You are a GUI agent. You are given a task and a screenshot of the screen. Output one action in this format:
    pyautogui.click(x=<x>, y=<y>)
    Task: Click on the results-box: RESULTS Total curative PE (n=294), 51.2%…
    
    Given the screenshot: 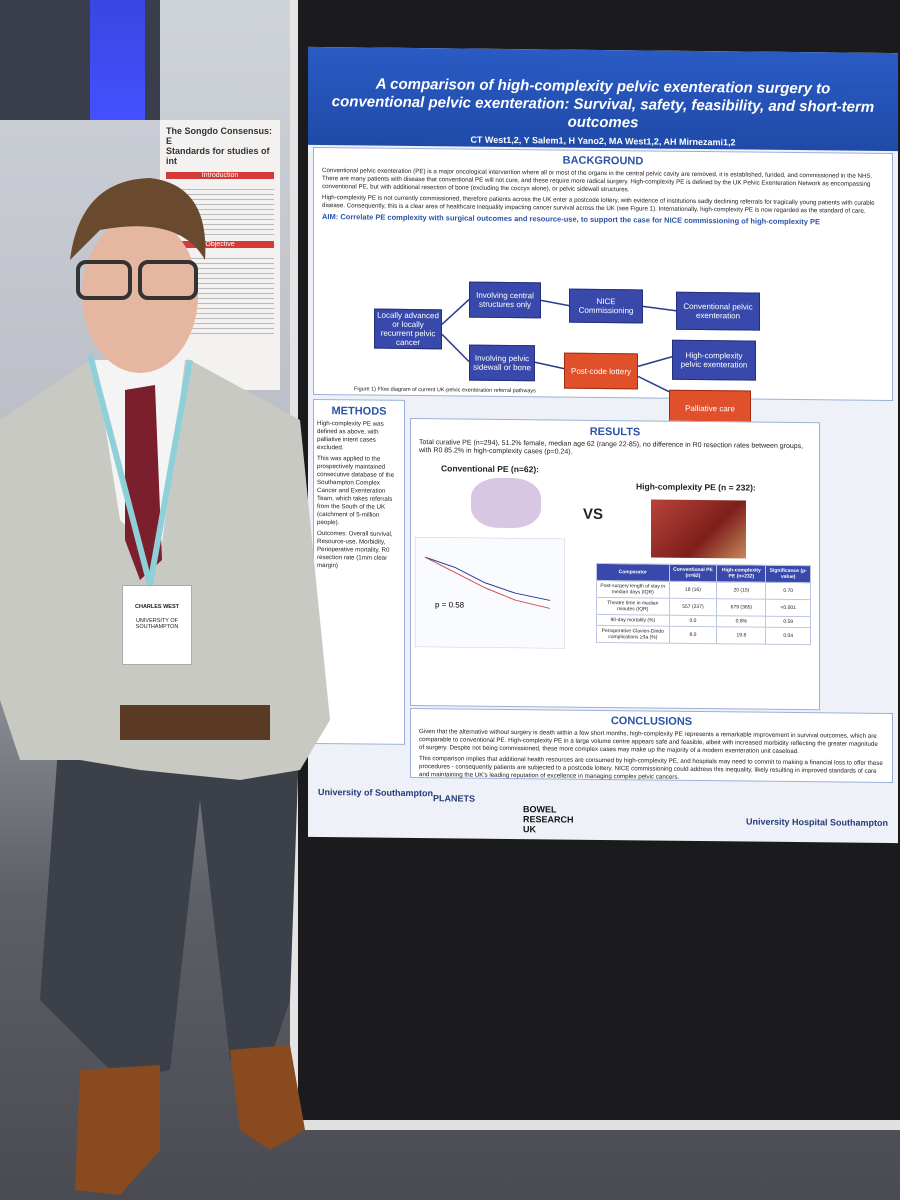 What is the action you would take?
    pyautogui.click(x=615, y=564)
    